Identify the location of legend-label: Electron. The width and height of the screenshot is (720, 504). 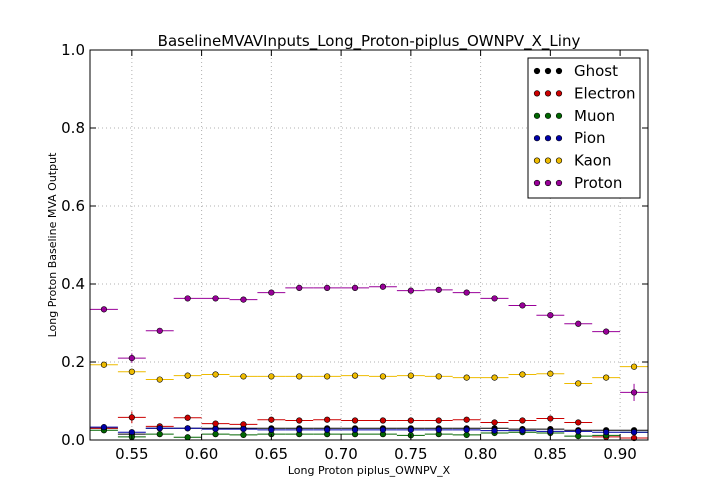
(605, 93).